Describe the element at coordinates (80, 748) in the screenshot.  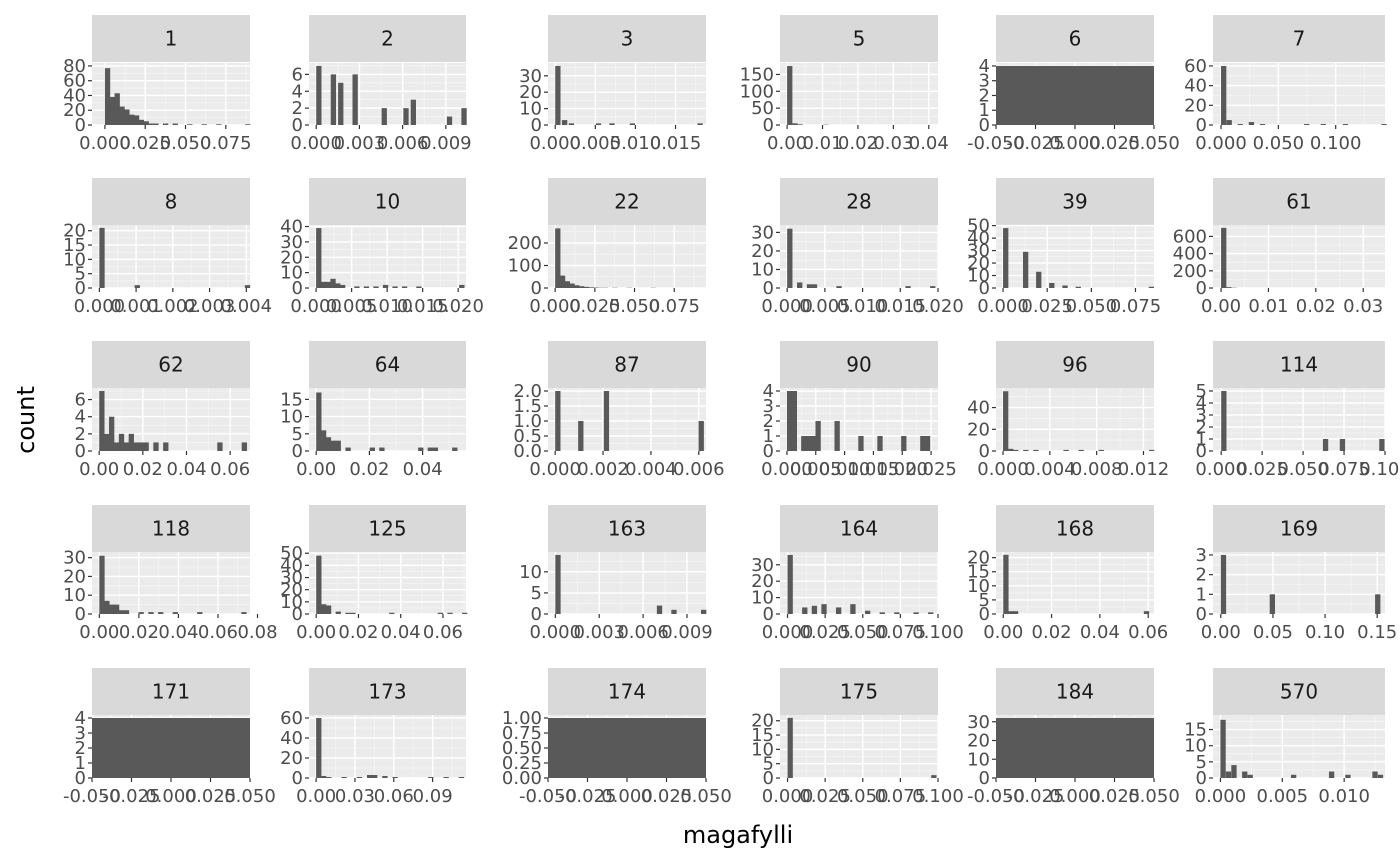
I see `y-tick-label: 2` at that location.